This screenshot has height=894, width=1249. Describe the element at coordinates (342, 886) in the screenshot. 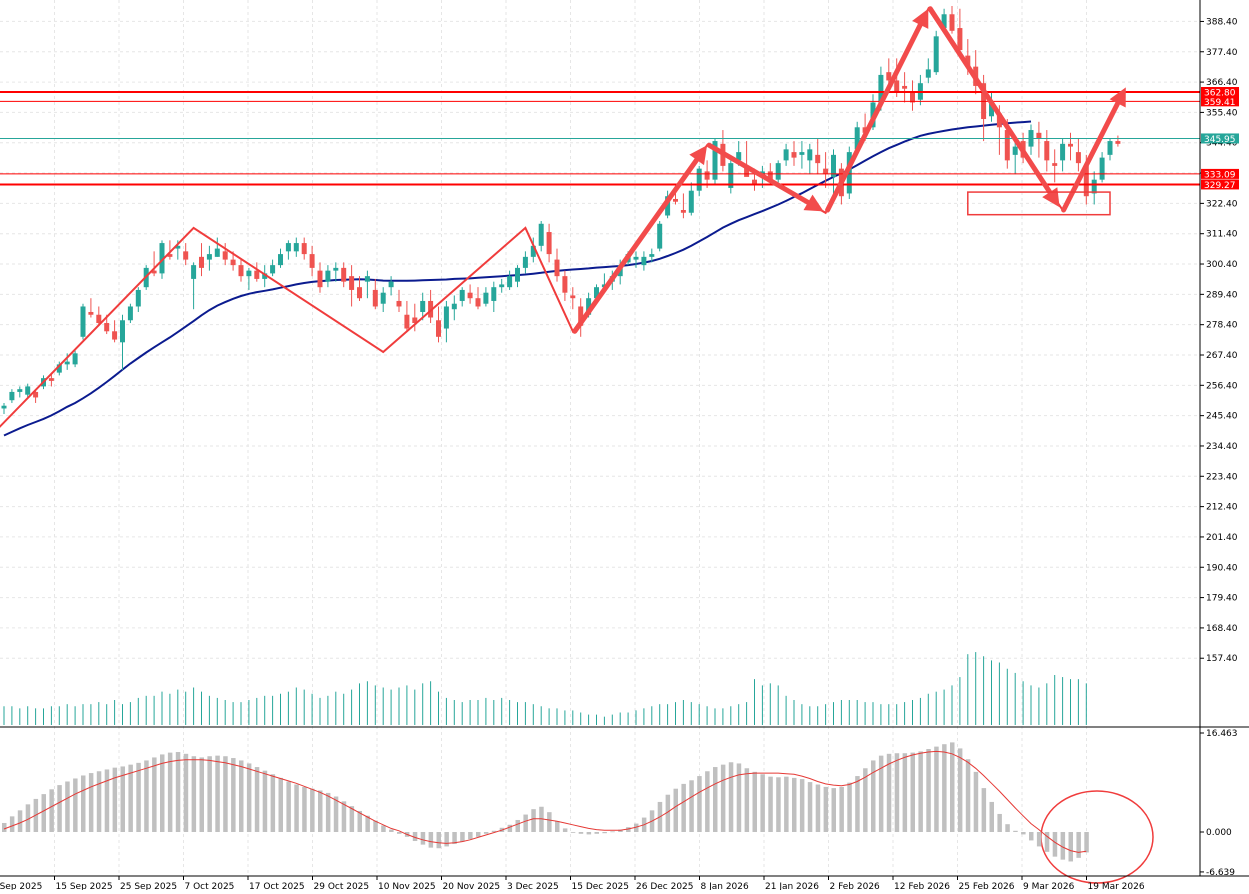

I see `date-tick-label: 29 Oct 2025` at that location.